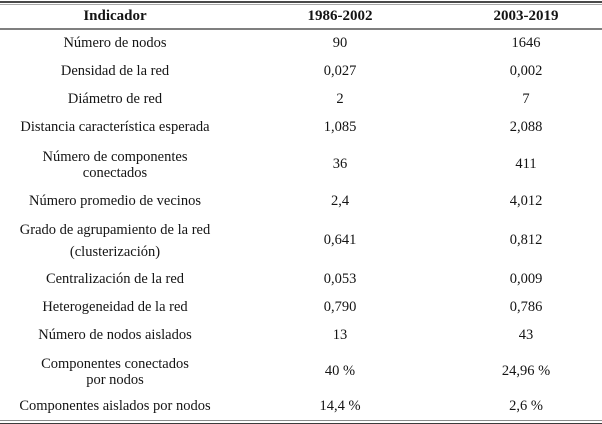 This screenshot has width=602, height=424. What do you see at coordinates (340, 406) in the screenshot?
I see `value-1986-2002: 14,4 %` at bounding box center [340, 406].